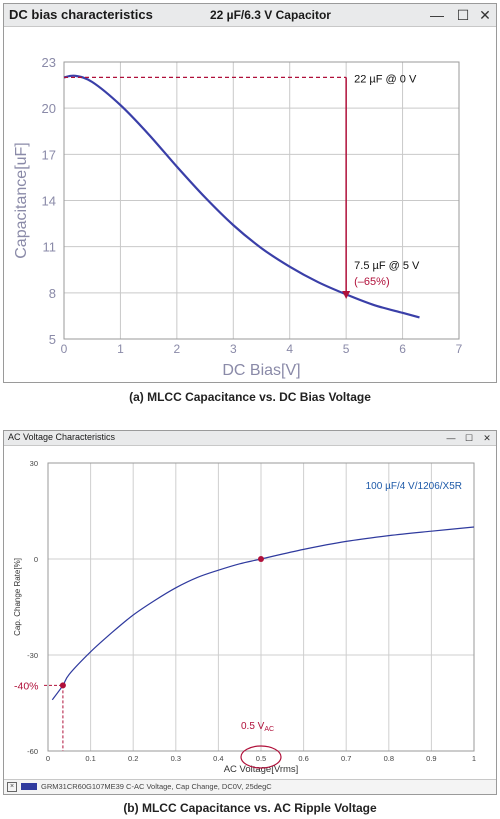  I want to click on highlight-ellipse, so click(261, 757).